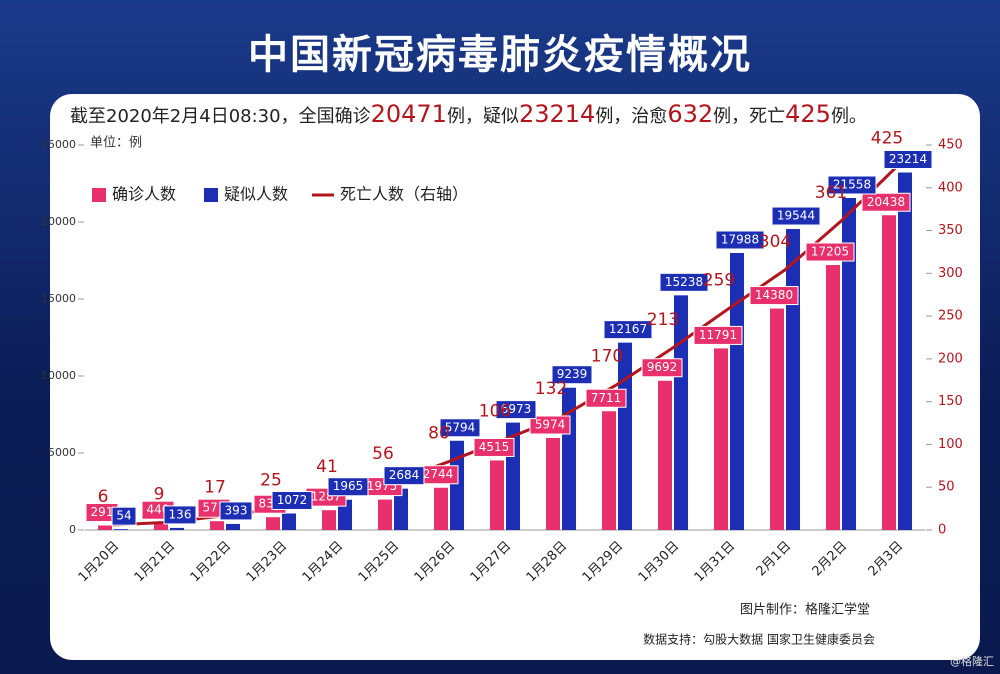 This screenshot has width=1000, height=674. I want to click on legend-label: 死亡人数（右轴）, so click(404, 194).